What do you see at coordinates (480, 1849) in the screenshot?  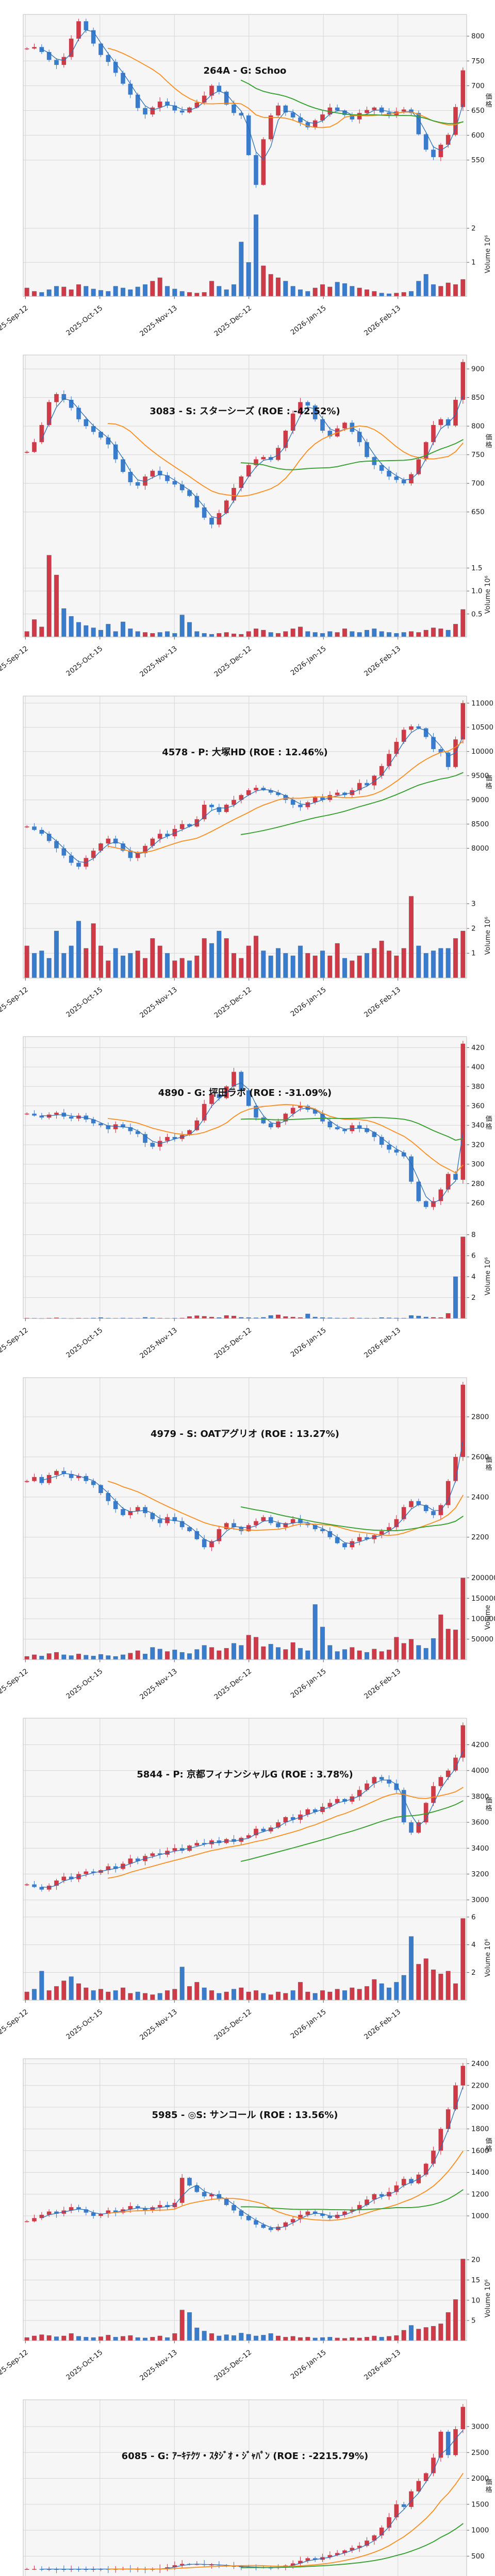 I see `price-tick-label: 3400` at bounding box center [480, 1849].